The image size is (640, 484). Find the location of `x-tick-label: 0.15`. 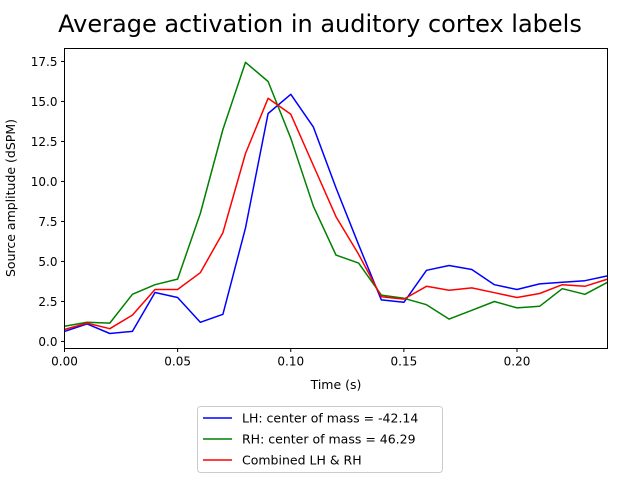

x-tick-label: 0.15 is located at coordinates (404, 362).